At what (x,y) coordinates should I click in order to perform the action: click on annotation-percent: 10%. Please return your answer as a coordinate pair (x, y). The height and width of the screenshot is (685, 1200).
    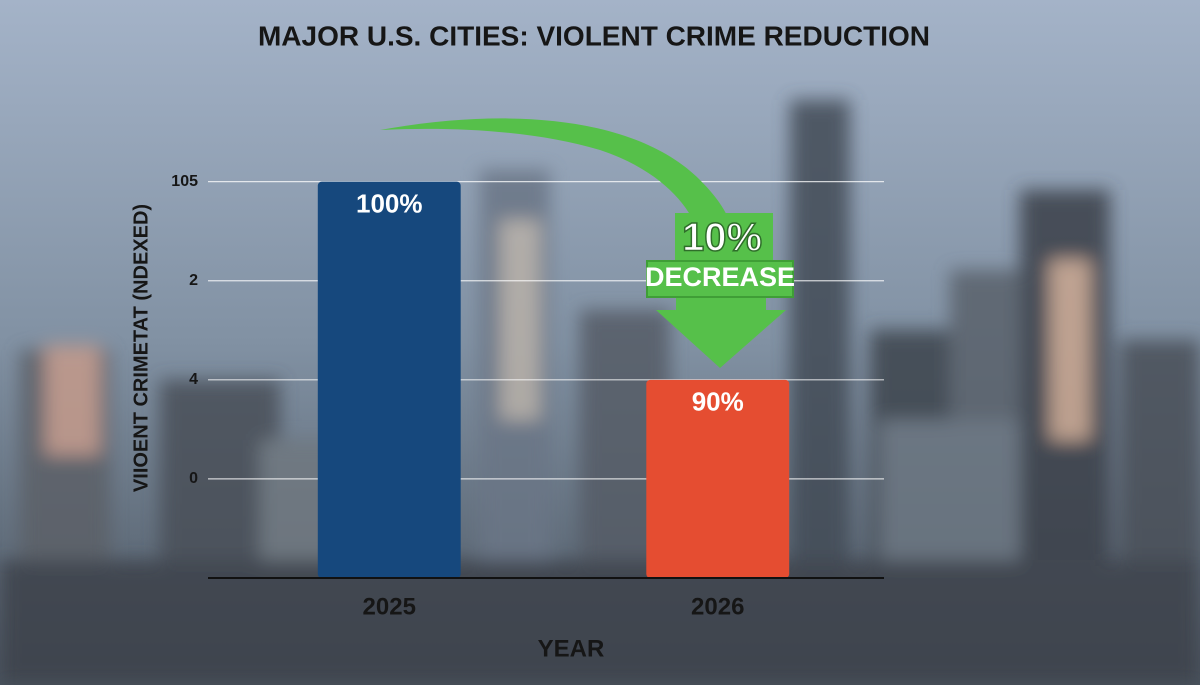
    Looking at the image, I should click on (722, 238).